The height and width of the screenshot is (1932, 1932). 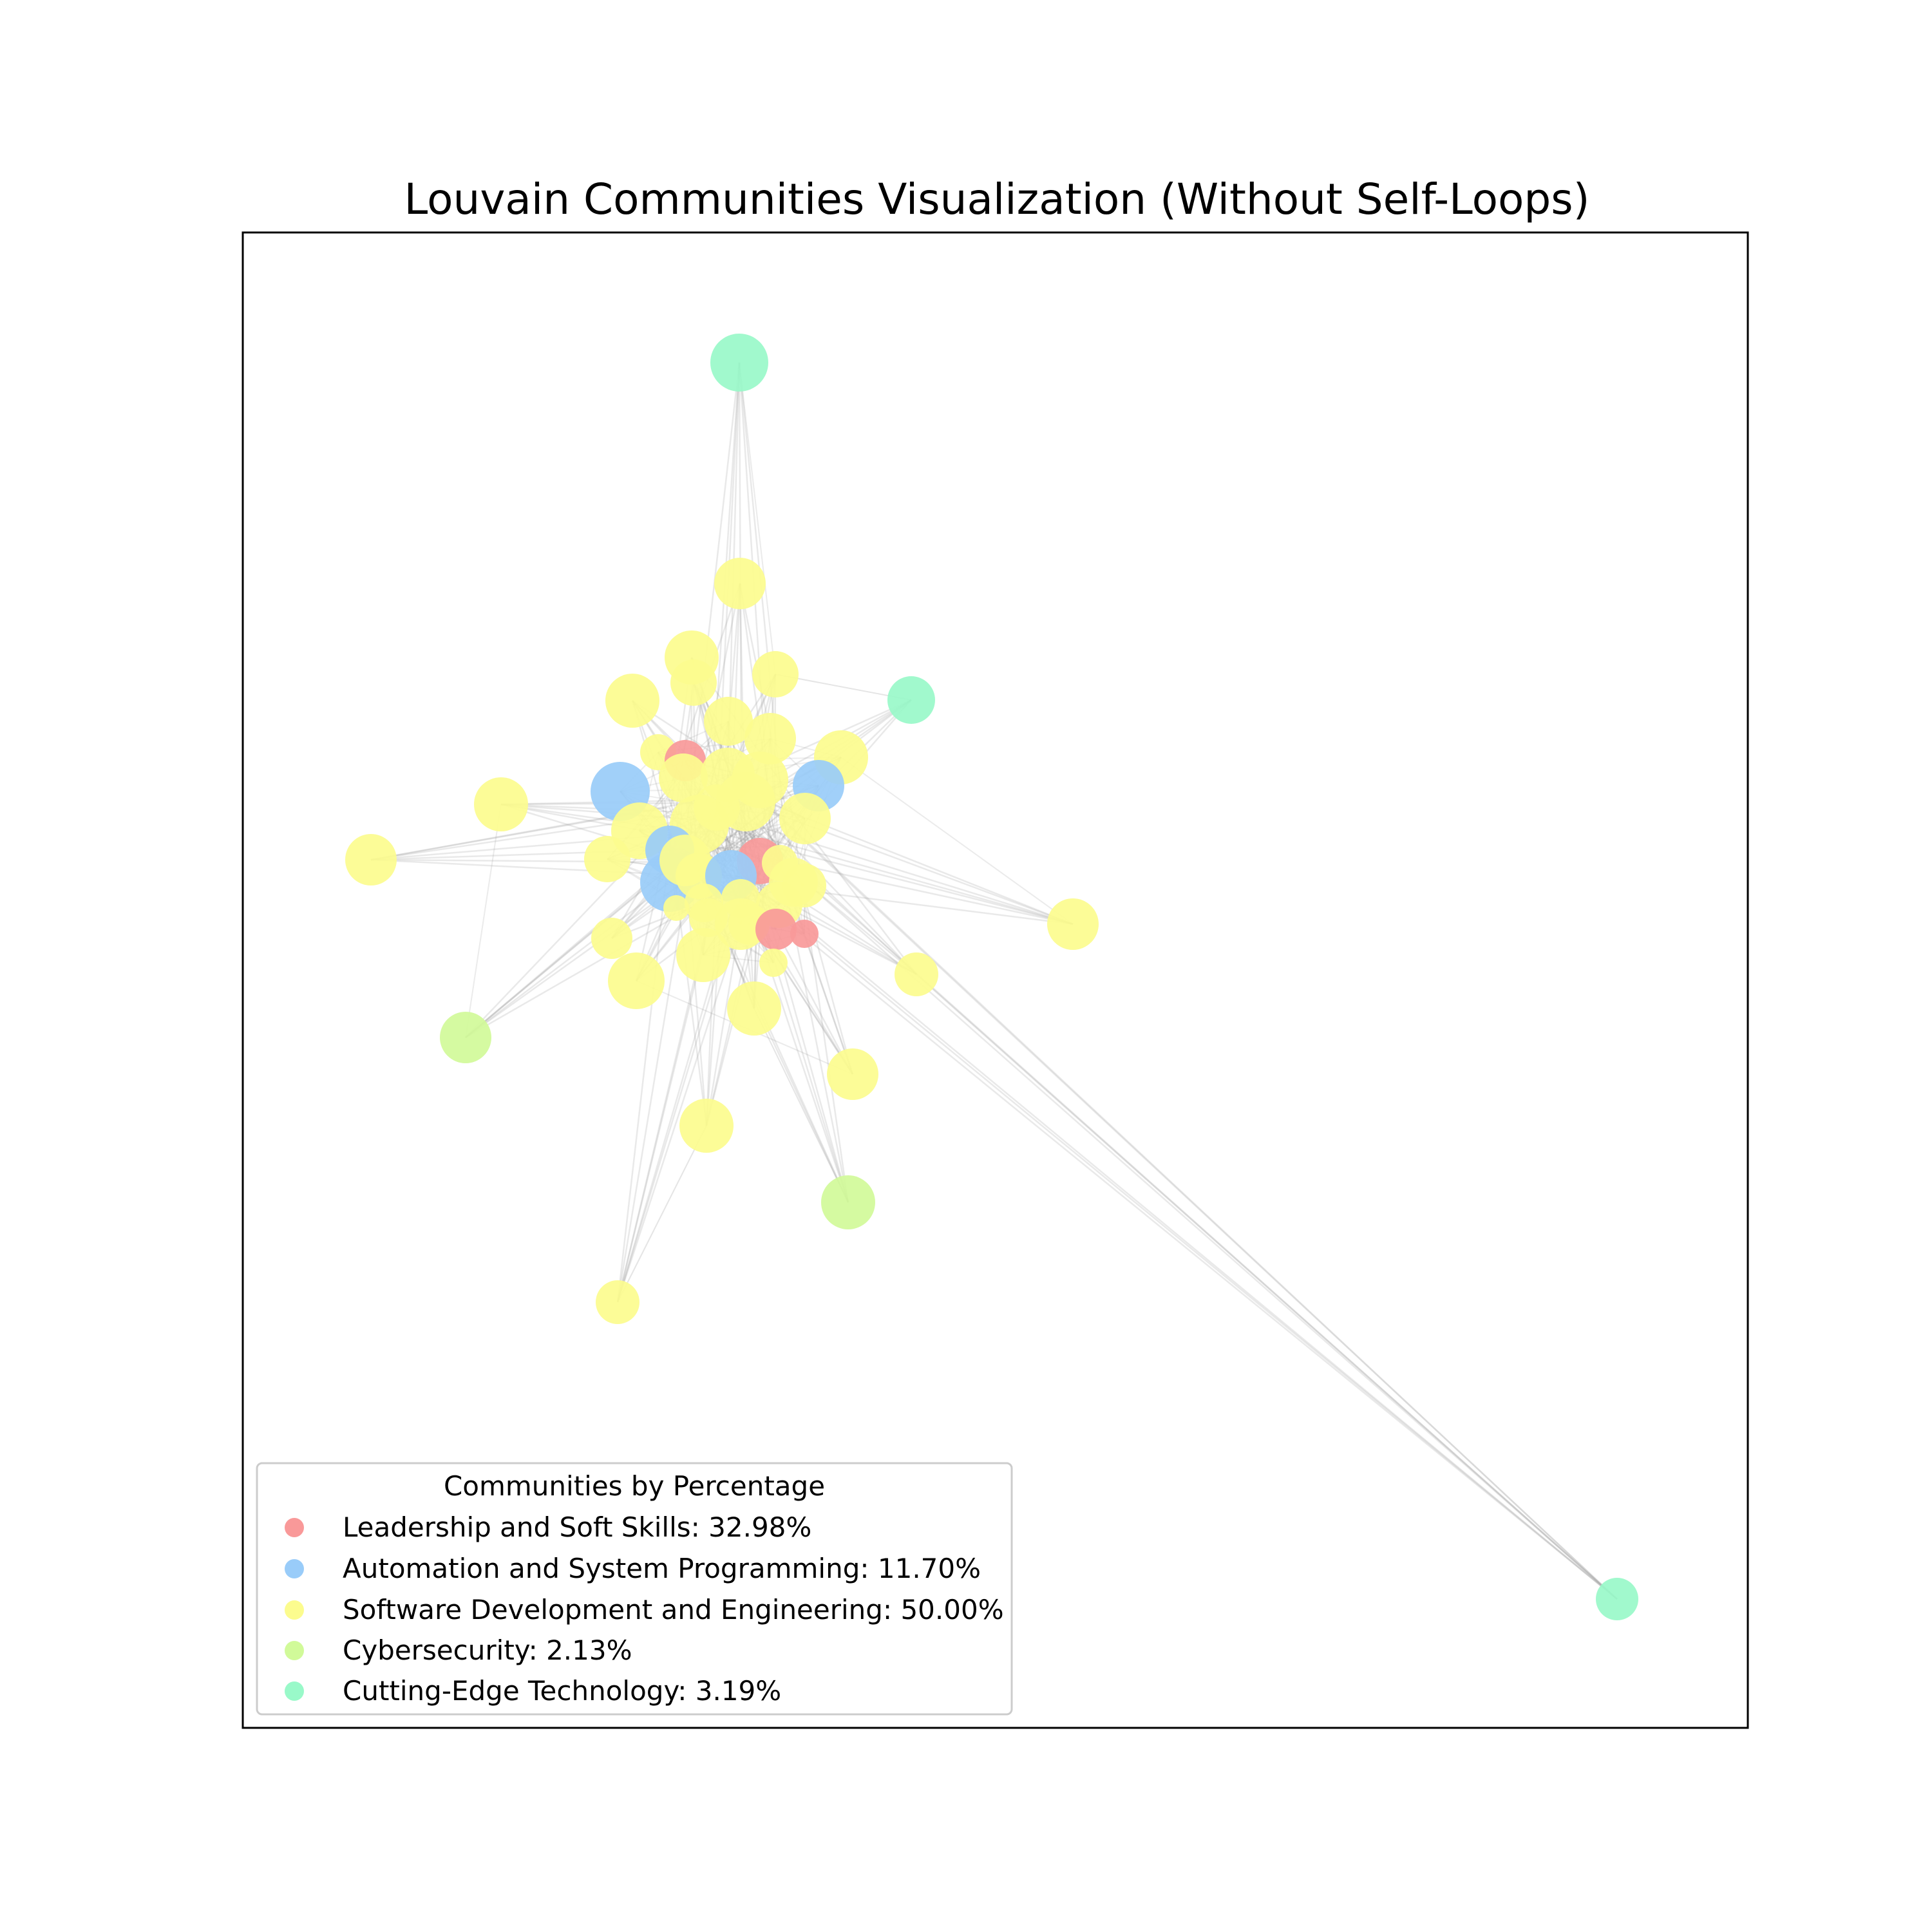 What do you see at coordinates (294, 1610) in the screenshot?
I see `legend-marker-software` at bounding box center [294, 1610].